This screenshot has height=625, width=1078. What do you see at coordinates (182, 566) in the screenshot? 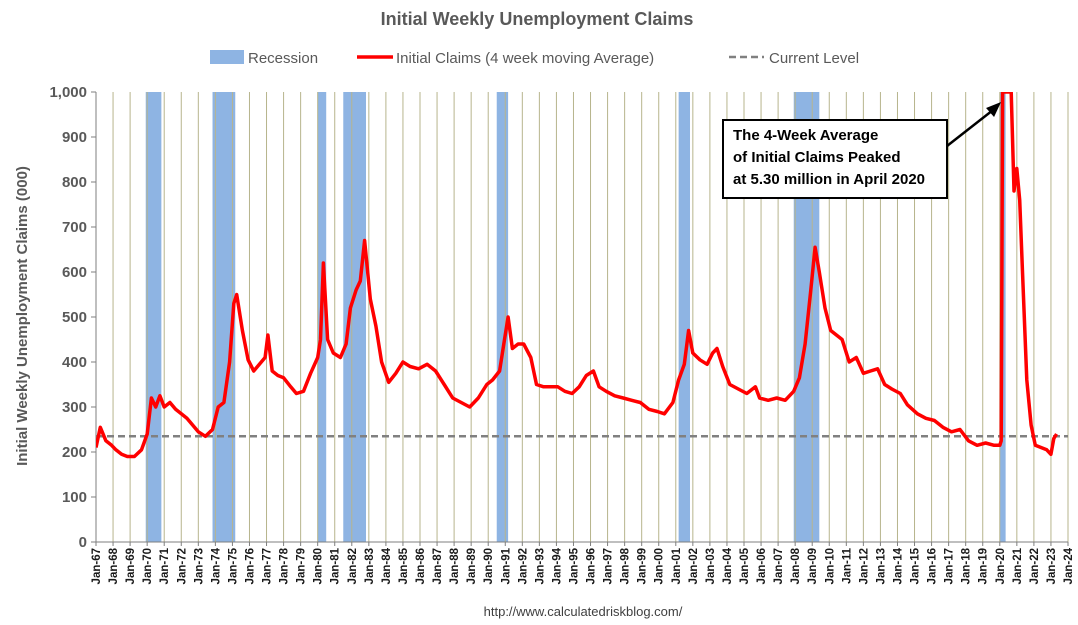
I see `x-tick-label: Jan-72` at bounding box center [182, 566].